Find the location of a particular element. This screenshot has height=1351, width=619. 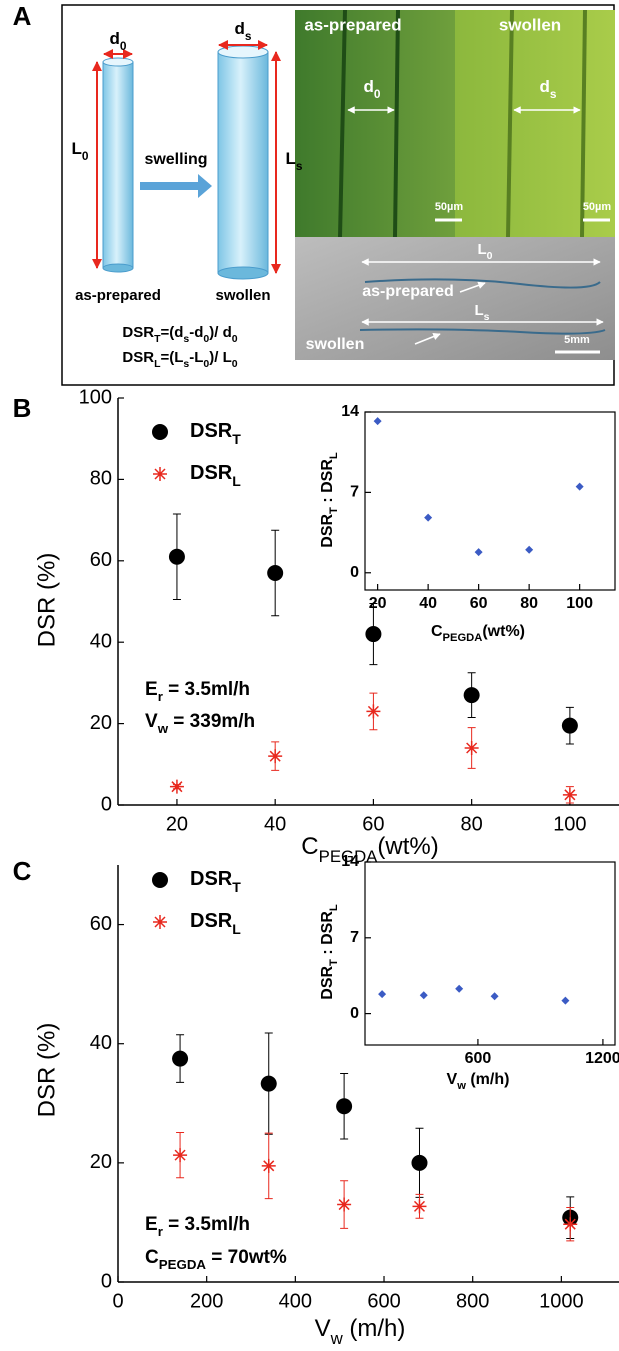

label: Ls is located at coordinates (293, 161).